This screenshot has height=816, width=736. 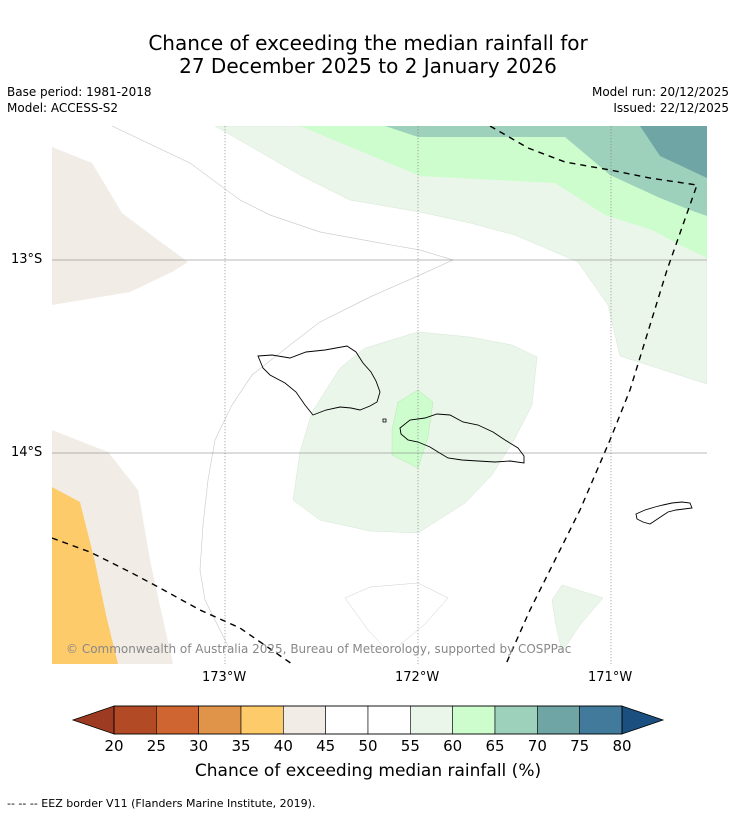 What do you see at coordinates (368, 746) in the screenshot?
I see `colorbar-tick-50: 50` at bounding box center [368, 746].